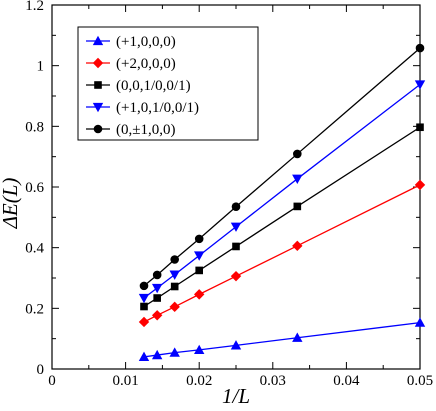 This screenshot has height=411, width=436. I want to click on legend-label-2: (+2,0,0,0), so click(146, 64).